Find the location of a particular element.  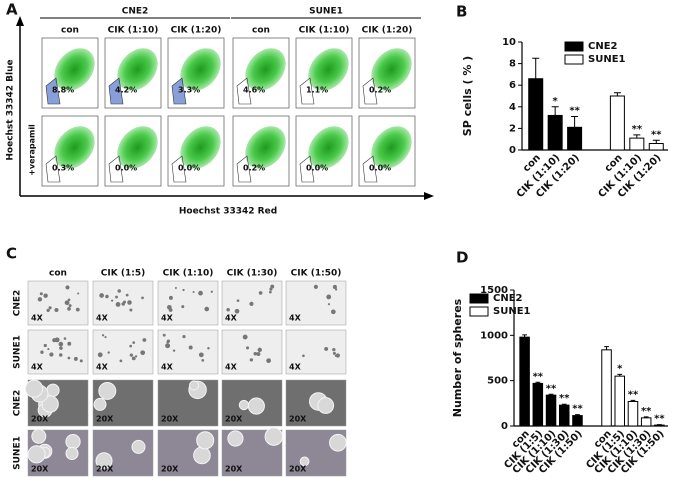

legend-label: CNE2 is located at coordinates (508, 298).